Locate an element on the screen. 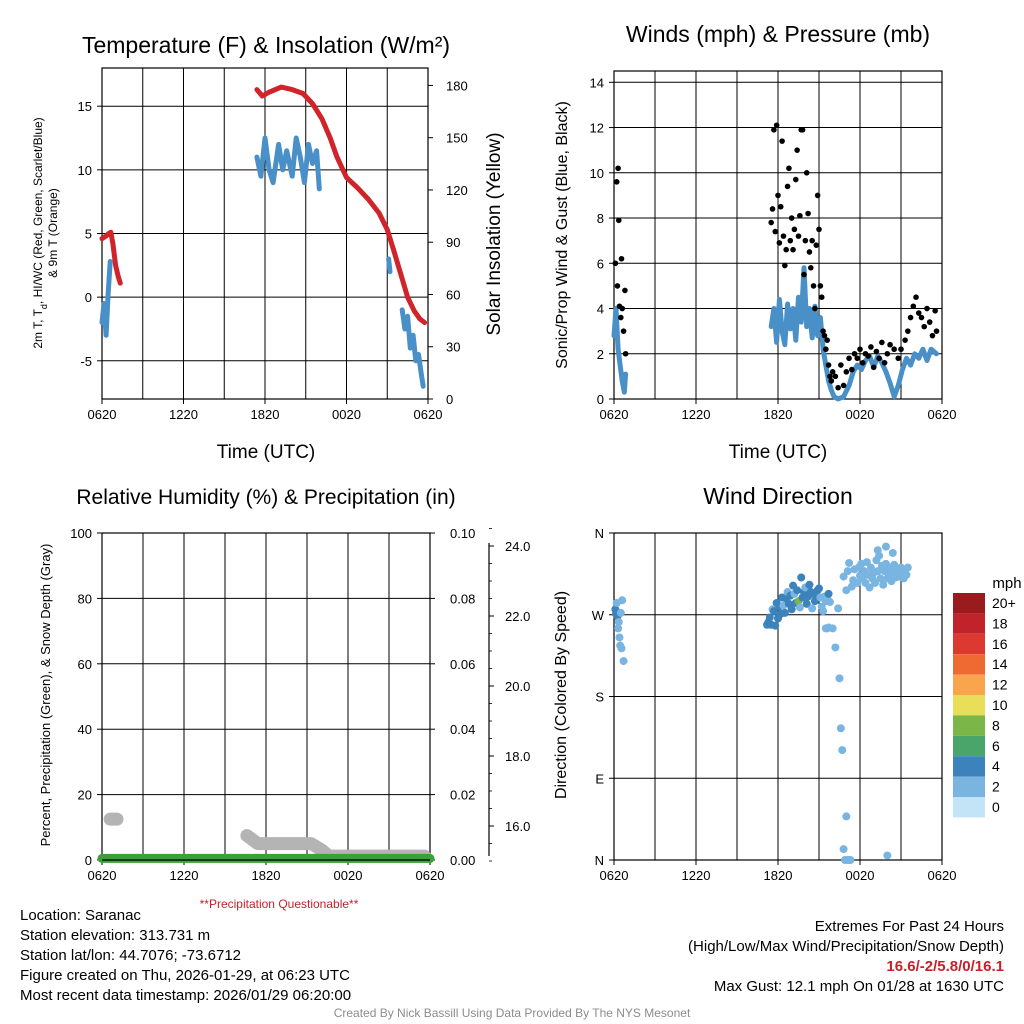 Image resolution: width=1024 pixels, height=1024 pixels. rh-y3tick-label: 20.0 is located at coordinates (517, 686).